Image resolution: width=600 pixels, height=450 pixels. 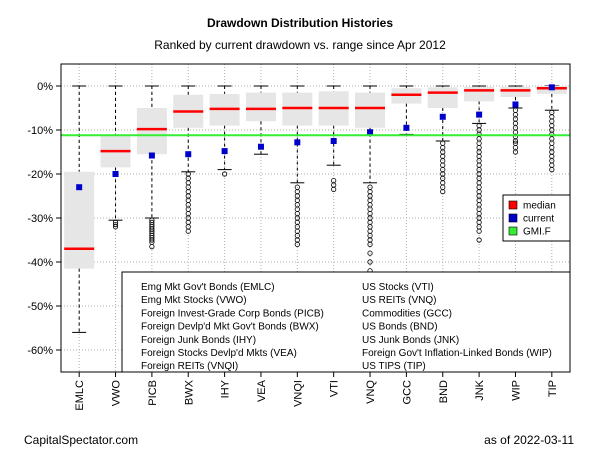 What do you see at coordinates (300, 23) in the screenshot?
I see `chart-title: Drawdown Distribution Histories` at bounding box center [300, 23].